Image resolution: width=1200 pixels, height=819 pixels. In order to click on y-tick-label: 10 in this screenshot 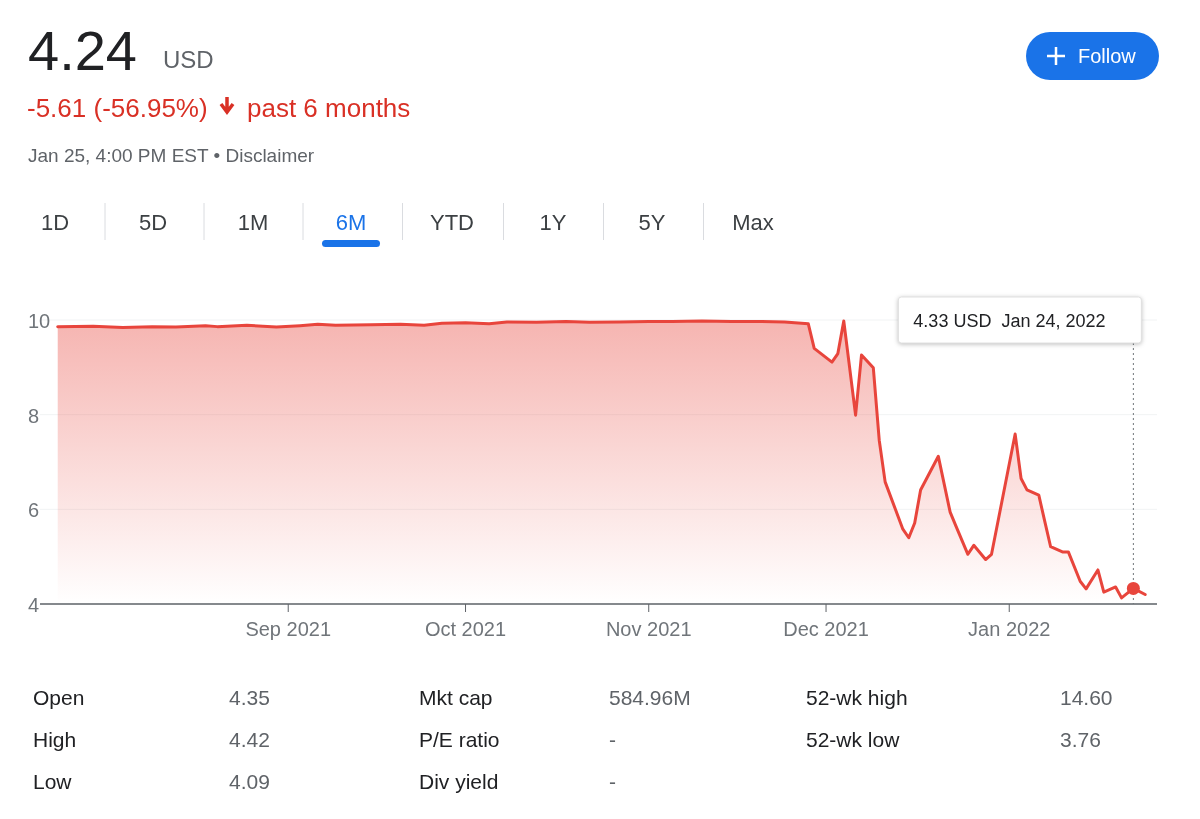, I will do `click(39, 321)`.